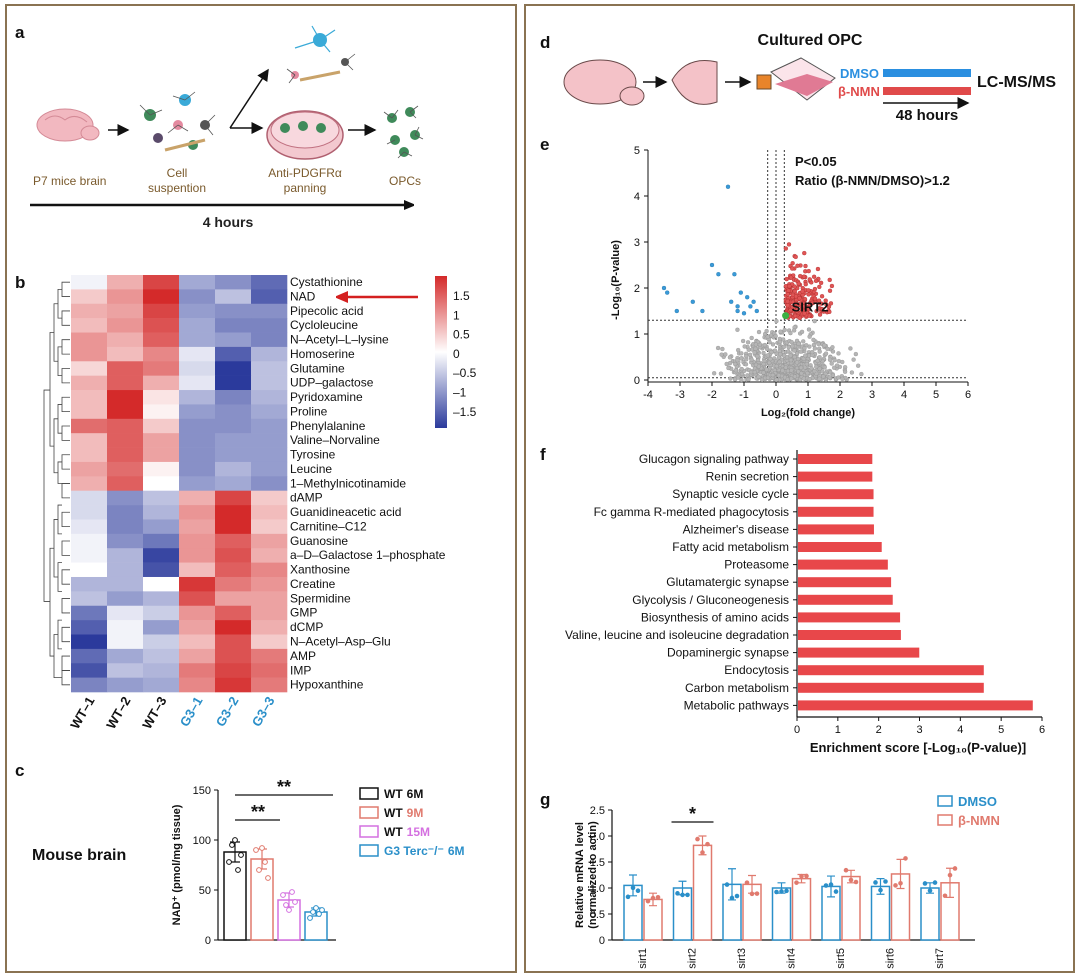 The width and height of the screenshot is (1080, 977). I want to click on e-y-tick-label: 5, so click(637, 151).